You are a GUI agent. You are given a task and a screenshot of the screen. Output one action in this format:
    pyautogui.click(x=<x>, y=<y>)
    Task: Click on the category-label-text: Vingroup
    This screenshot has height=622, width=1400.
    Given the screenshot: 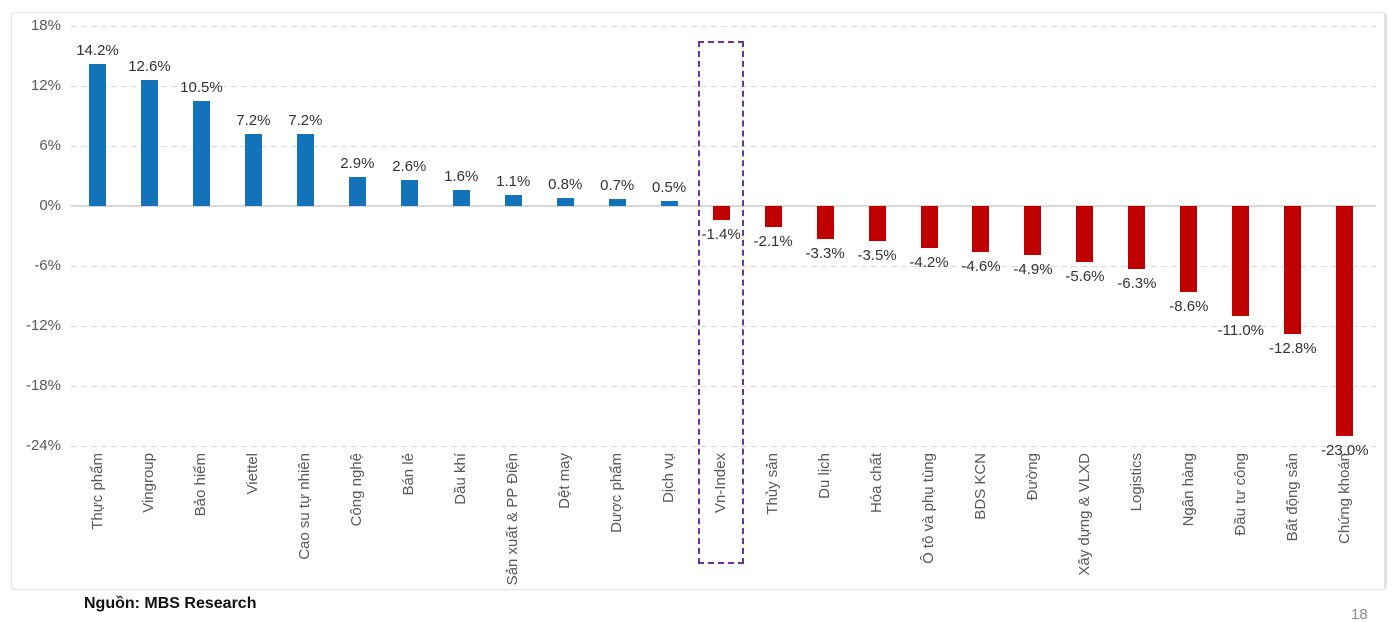 What is the action you would take?
    pyautogui.click(x=149, y=483)
    